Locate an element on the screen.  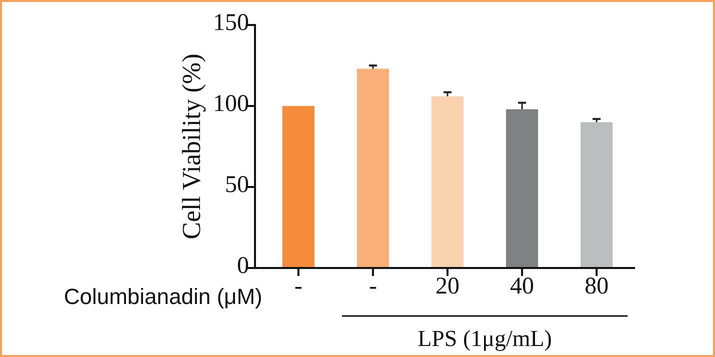
y-axis-title: Cell Viability (%) is located at coordinates (191, 147).